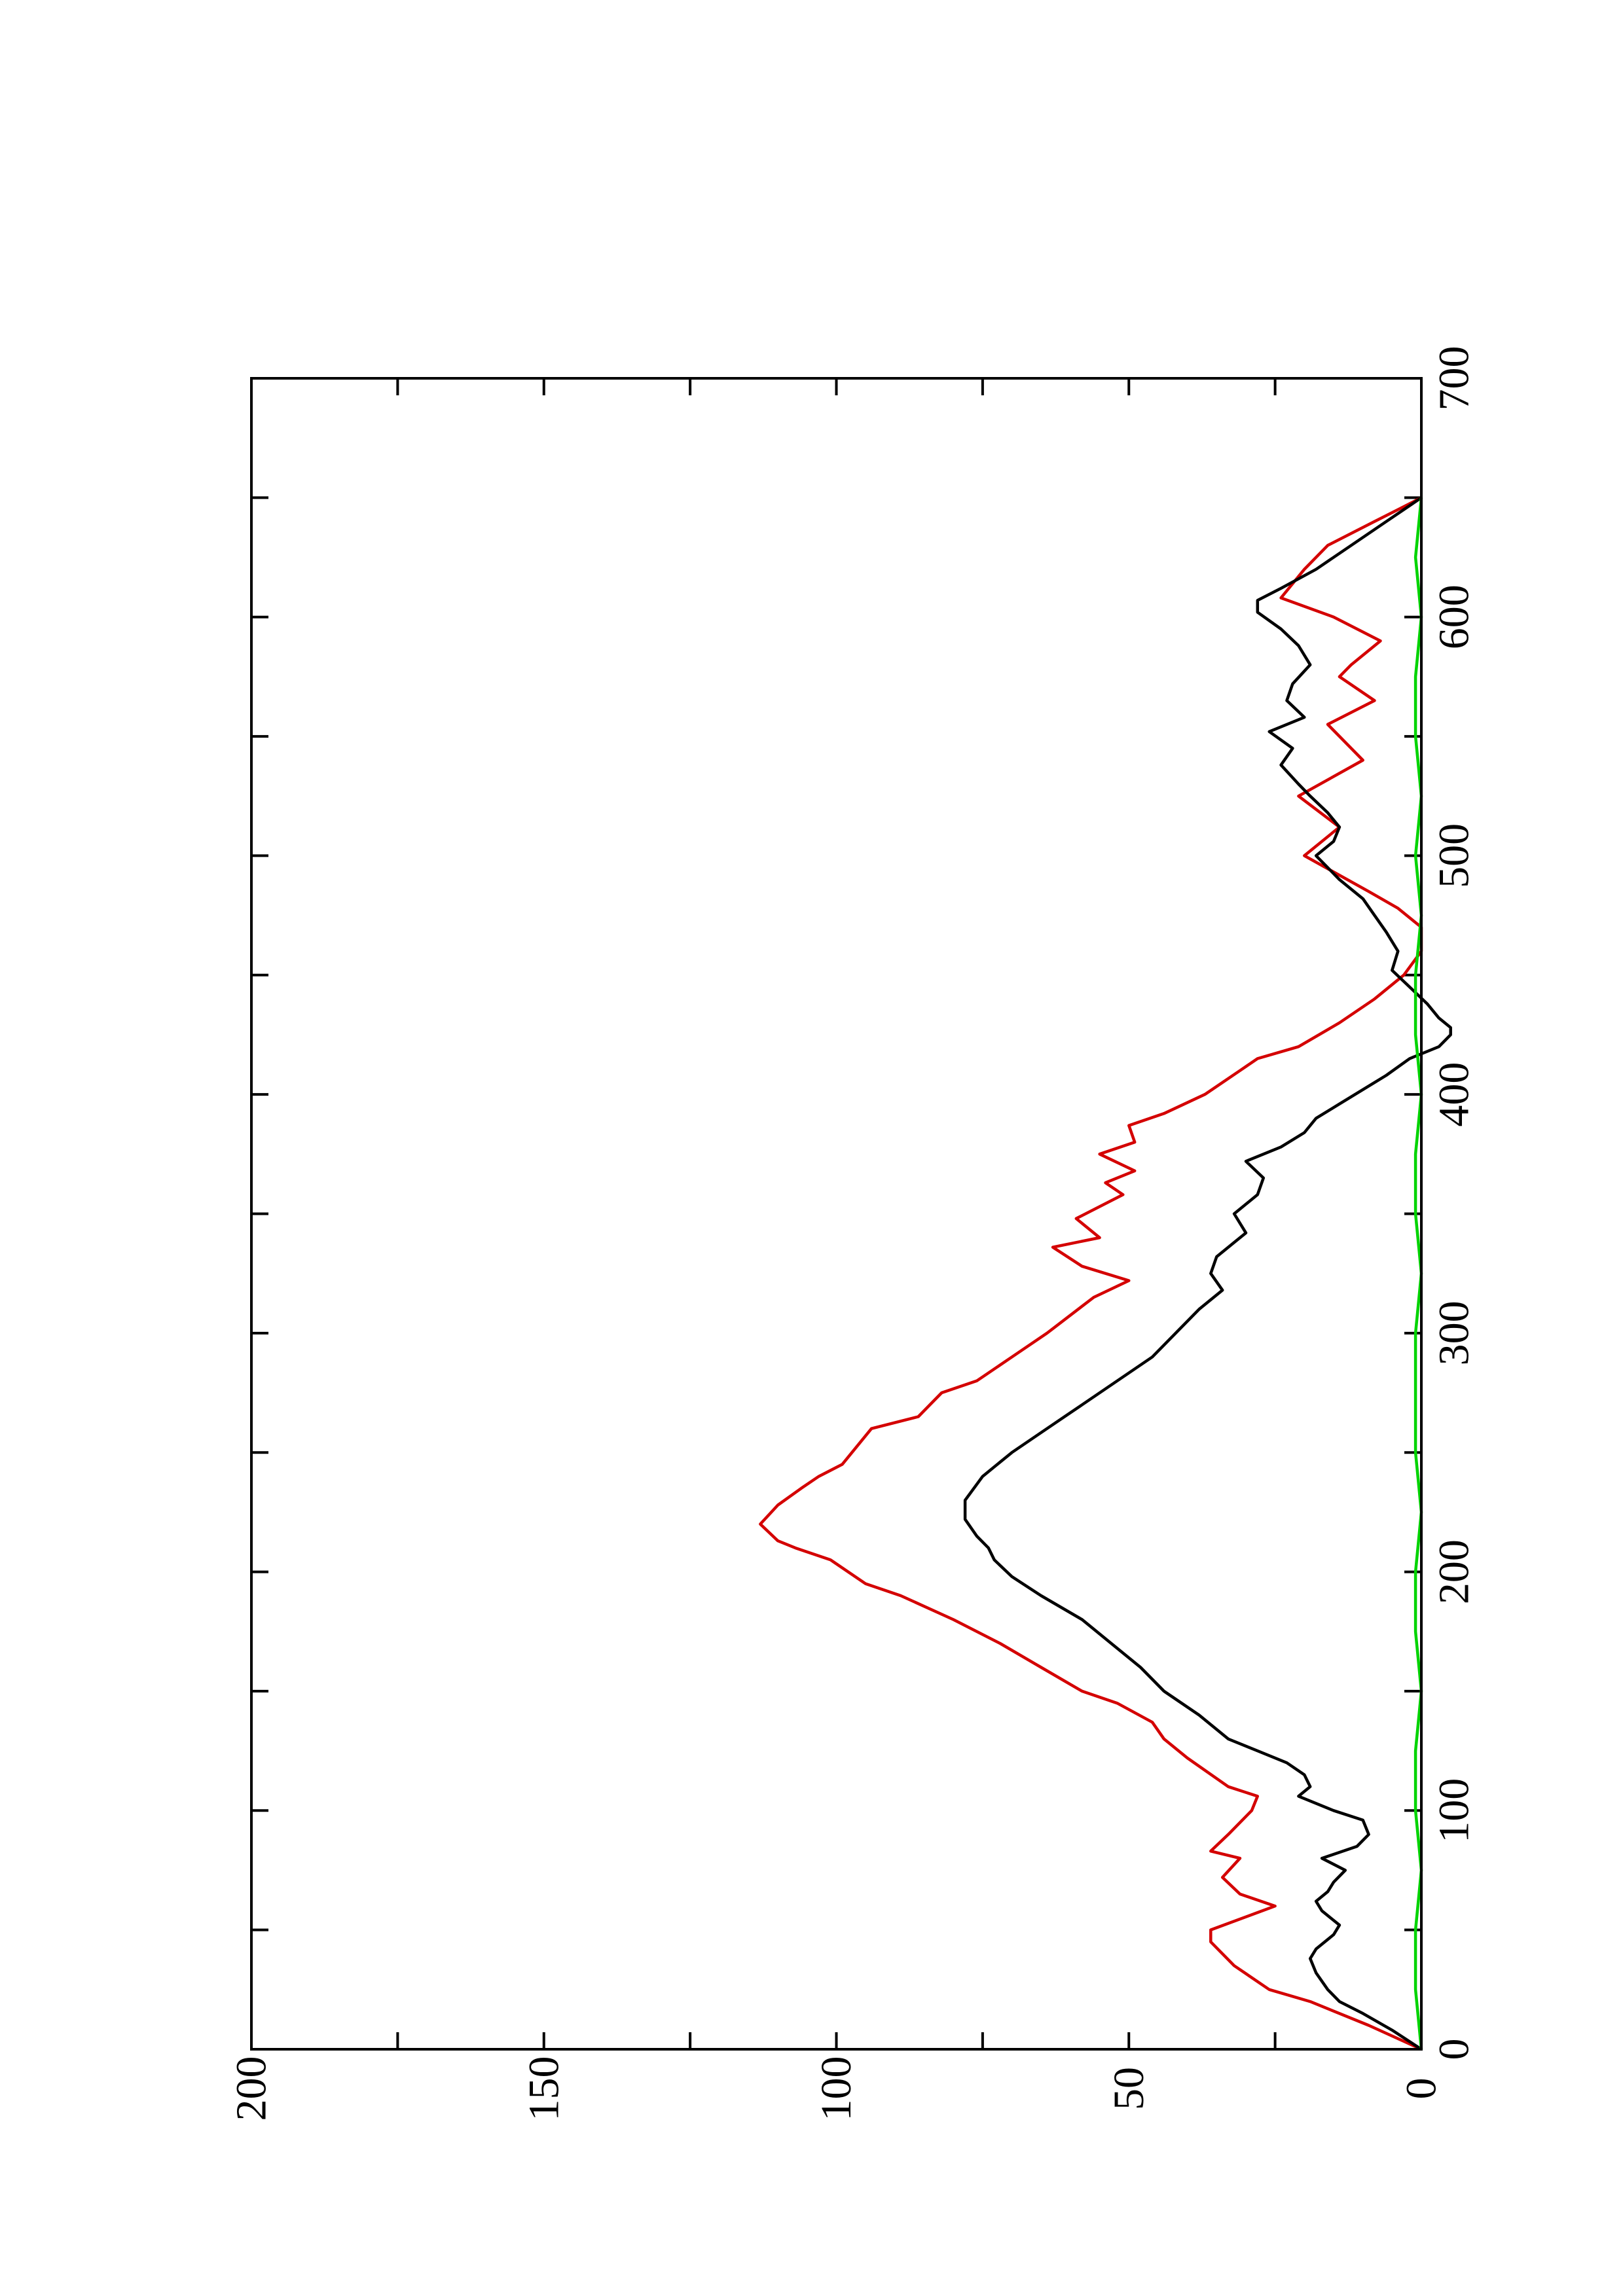 The image size is (1623, 2296). What do you see at coordinates (1454, 1094) in the screenshot?
I see `x-tick-label: 400` at bounding box center [1454, 1094].